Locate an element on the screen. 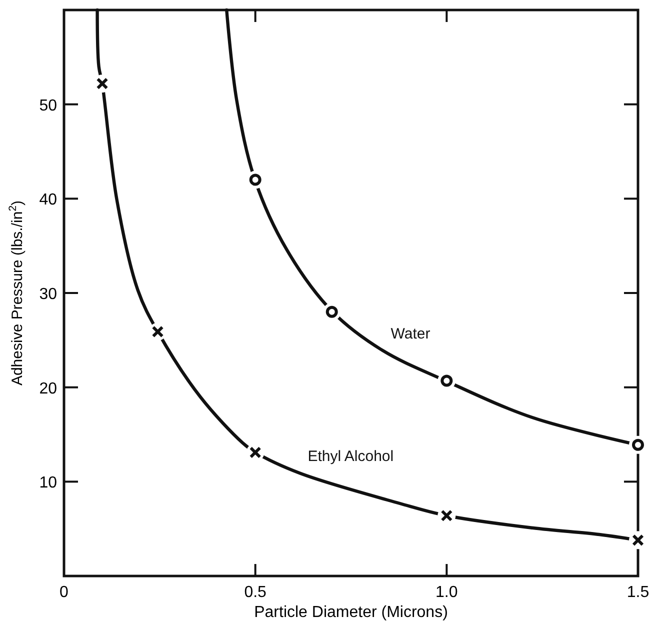 The image size is (649, 625). y-tick-label: 20 is located at coordinates (48, 389).